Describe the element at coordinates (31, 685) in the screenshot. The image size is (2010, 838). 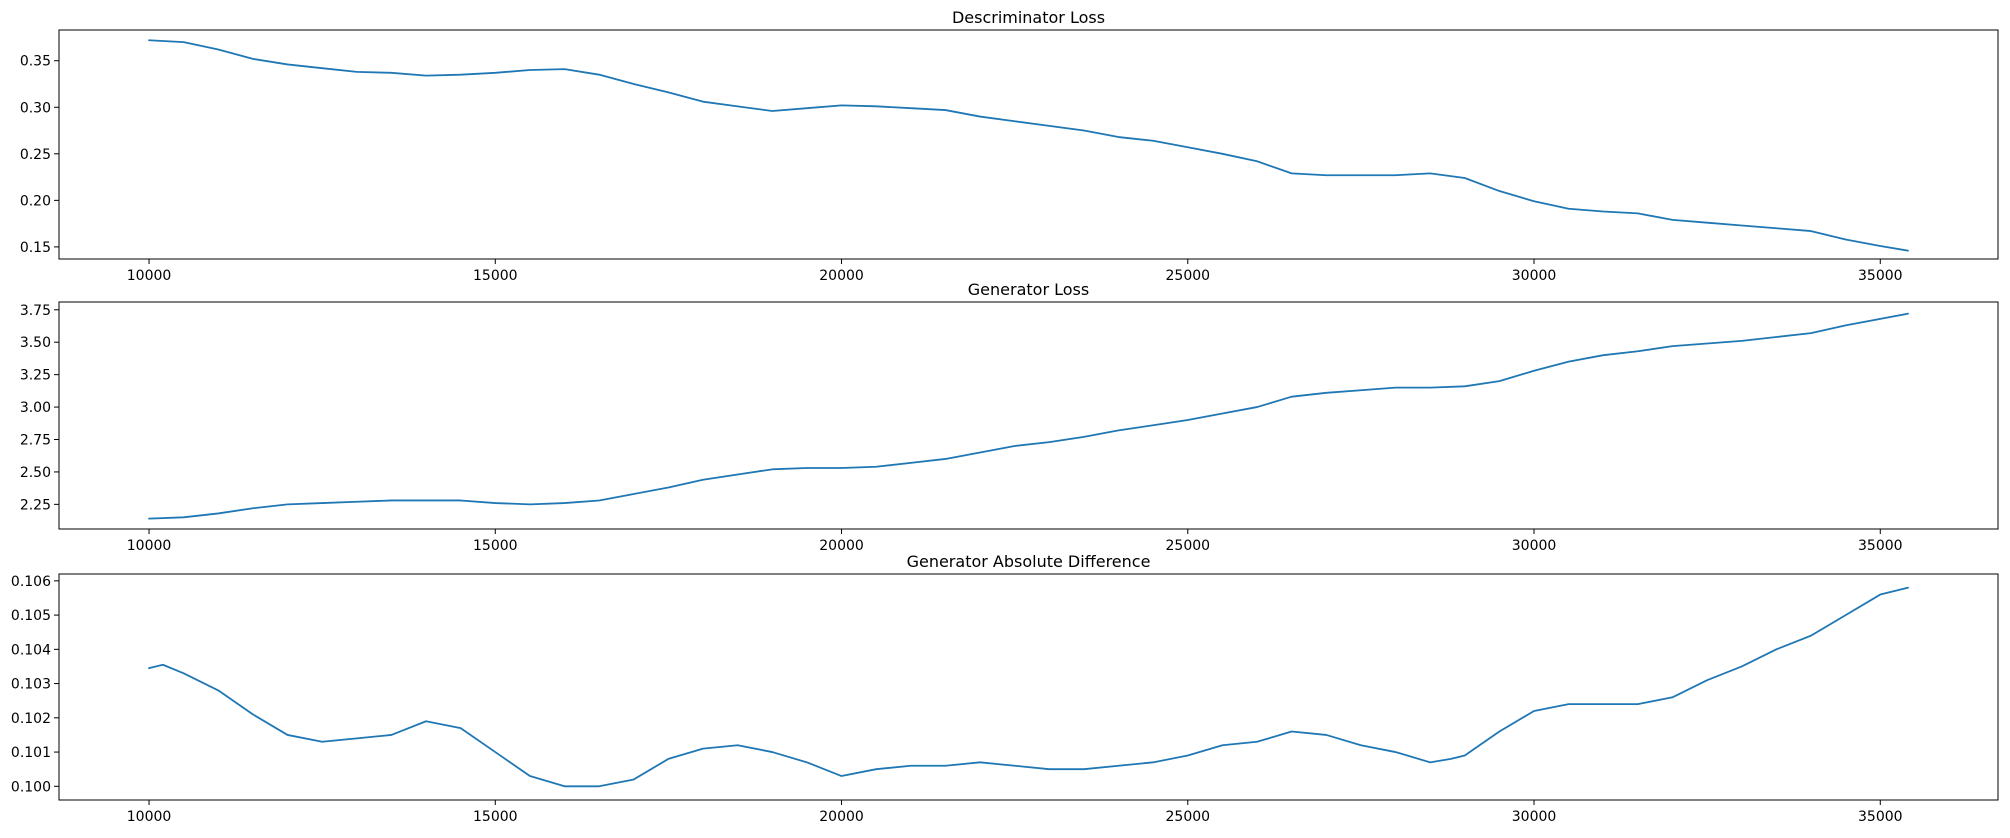
I see `y-tick-label-3-4: 0.103` at that location.